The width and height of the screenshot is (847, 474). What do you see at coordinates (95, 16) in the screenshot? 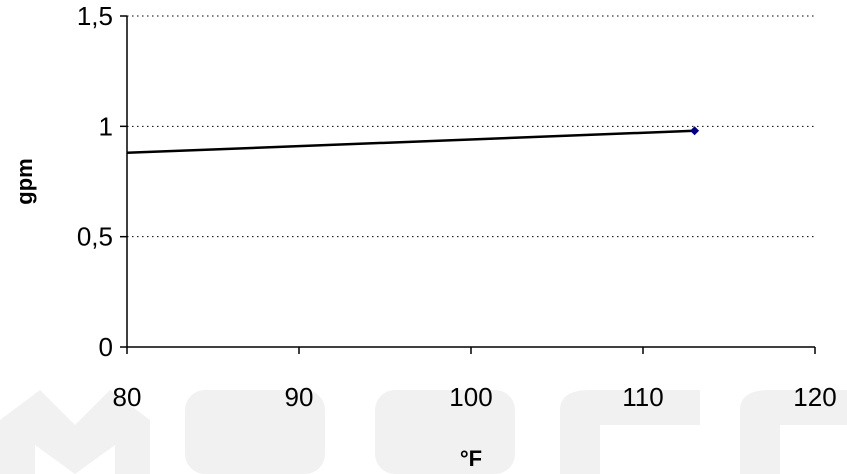
I see `y-tick-label-3: 1,5` at bounding box center [95, 16].